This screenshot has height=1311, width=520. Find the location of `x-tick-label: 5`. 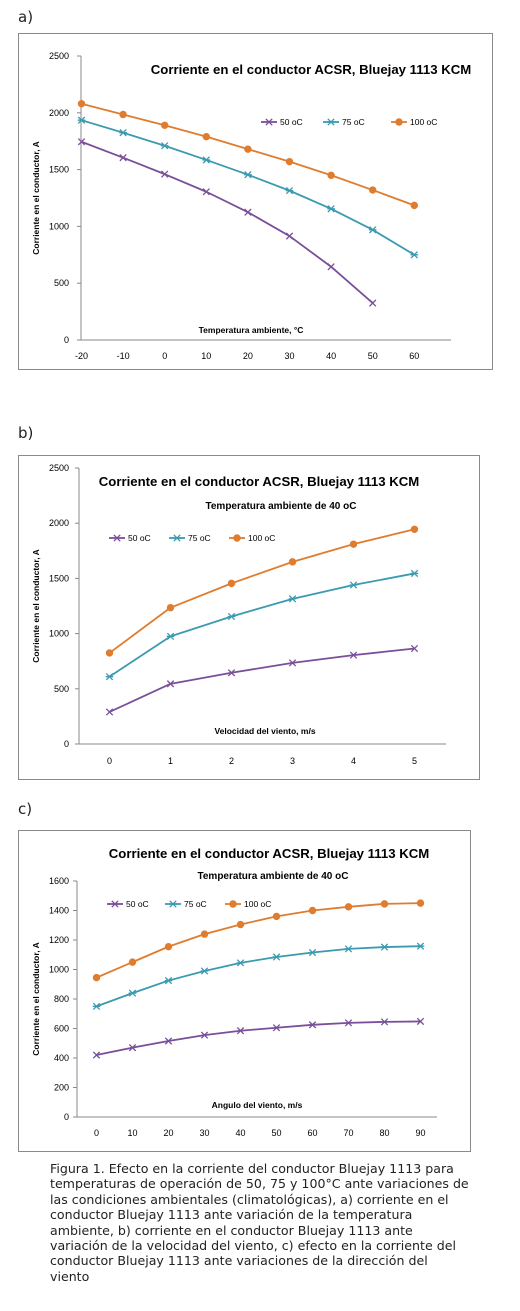

x-tick-label: 5 is located at coordinates (414, 761).